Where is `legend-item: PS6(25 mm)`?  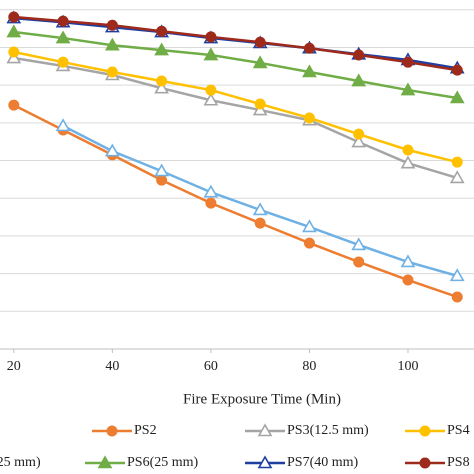
legend-item: PS6(25 mm) is located at coordinates (142, 462).